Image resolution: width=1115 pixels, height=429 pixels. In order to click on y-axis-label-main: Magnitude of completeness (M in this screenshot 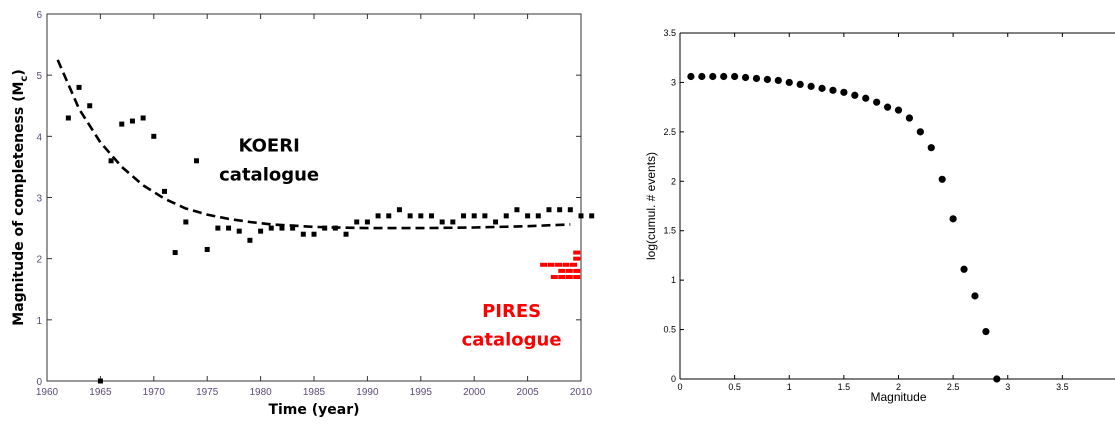, I will do `click(19, 204)`.